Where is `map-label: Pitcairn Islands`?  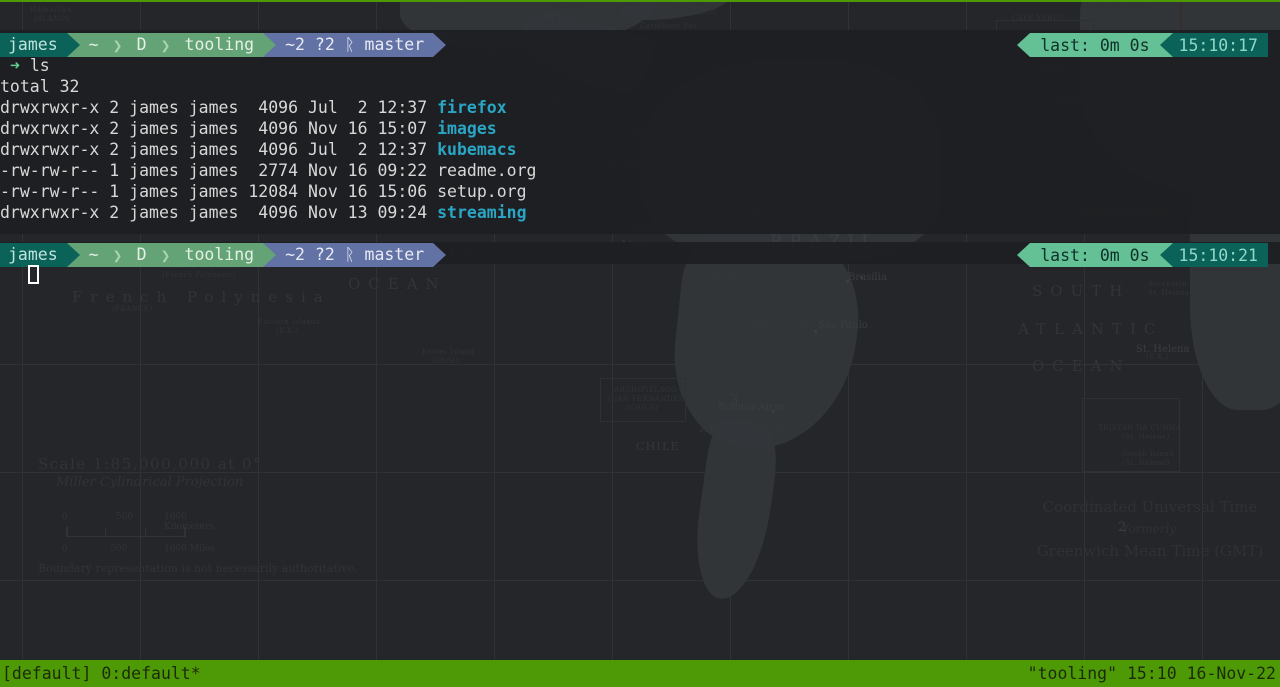 map-label: Pitcairn Islands is located at coordinates (289, 322).